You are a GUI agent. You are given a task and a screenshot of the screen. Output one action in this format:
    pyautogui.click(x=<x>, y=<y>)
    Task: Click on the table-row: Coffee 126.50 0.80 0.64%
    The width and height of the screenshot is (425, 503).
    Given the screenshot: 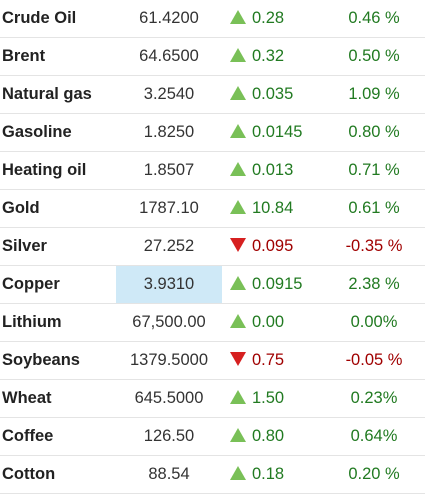 What is the action you would take?
    pyautogui.click(x=212, y=437)
    